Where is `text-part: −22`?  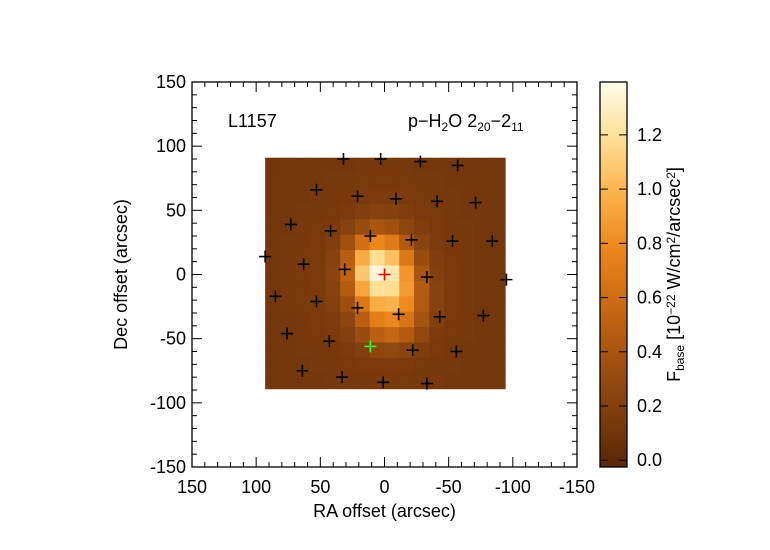
text-part: −22 is located at coordinates (671, 304).